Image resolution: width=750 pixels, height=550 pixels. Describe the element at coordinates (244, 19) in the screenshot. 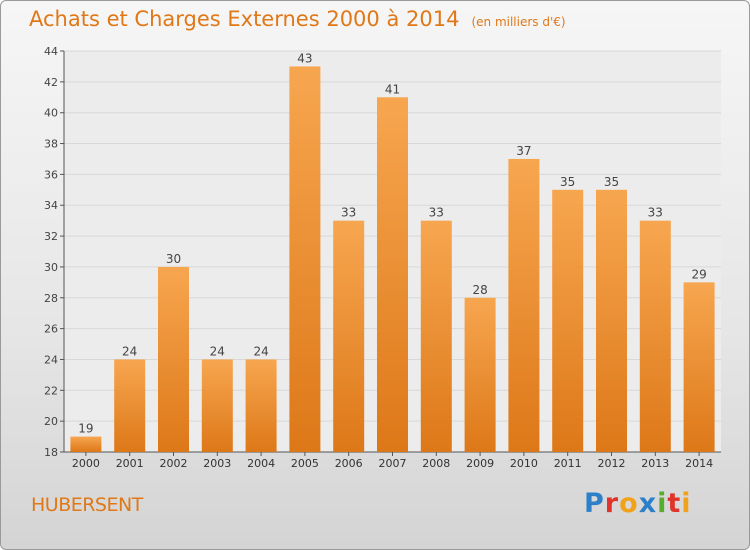

I see `title-text: Achats et Charges Externes 2000 à 2014` at that location.